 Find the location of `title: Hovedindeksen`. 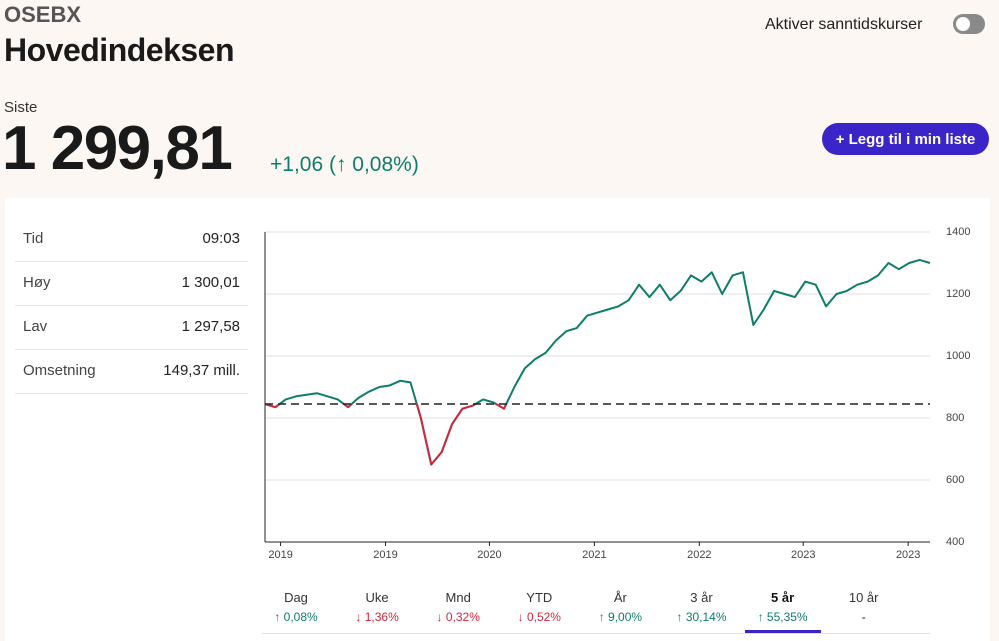

title: Hovedindeksen is located at coordinates (119, 50).